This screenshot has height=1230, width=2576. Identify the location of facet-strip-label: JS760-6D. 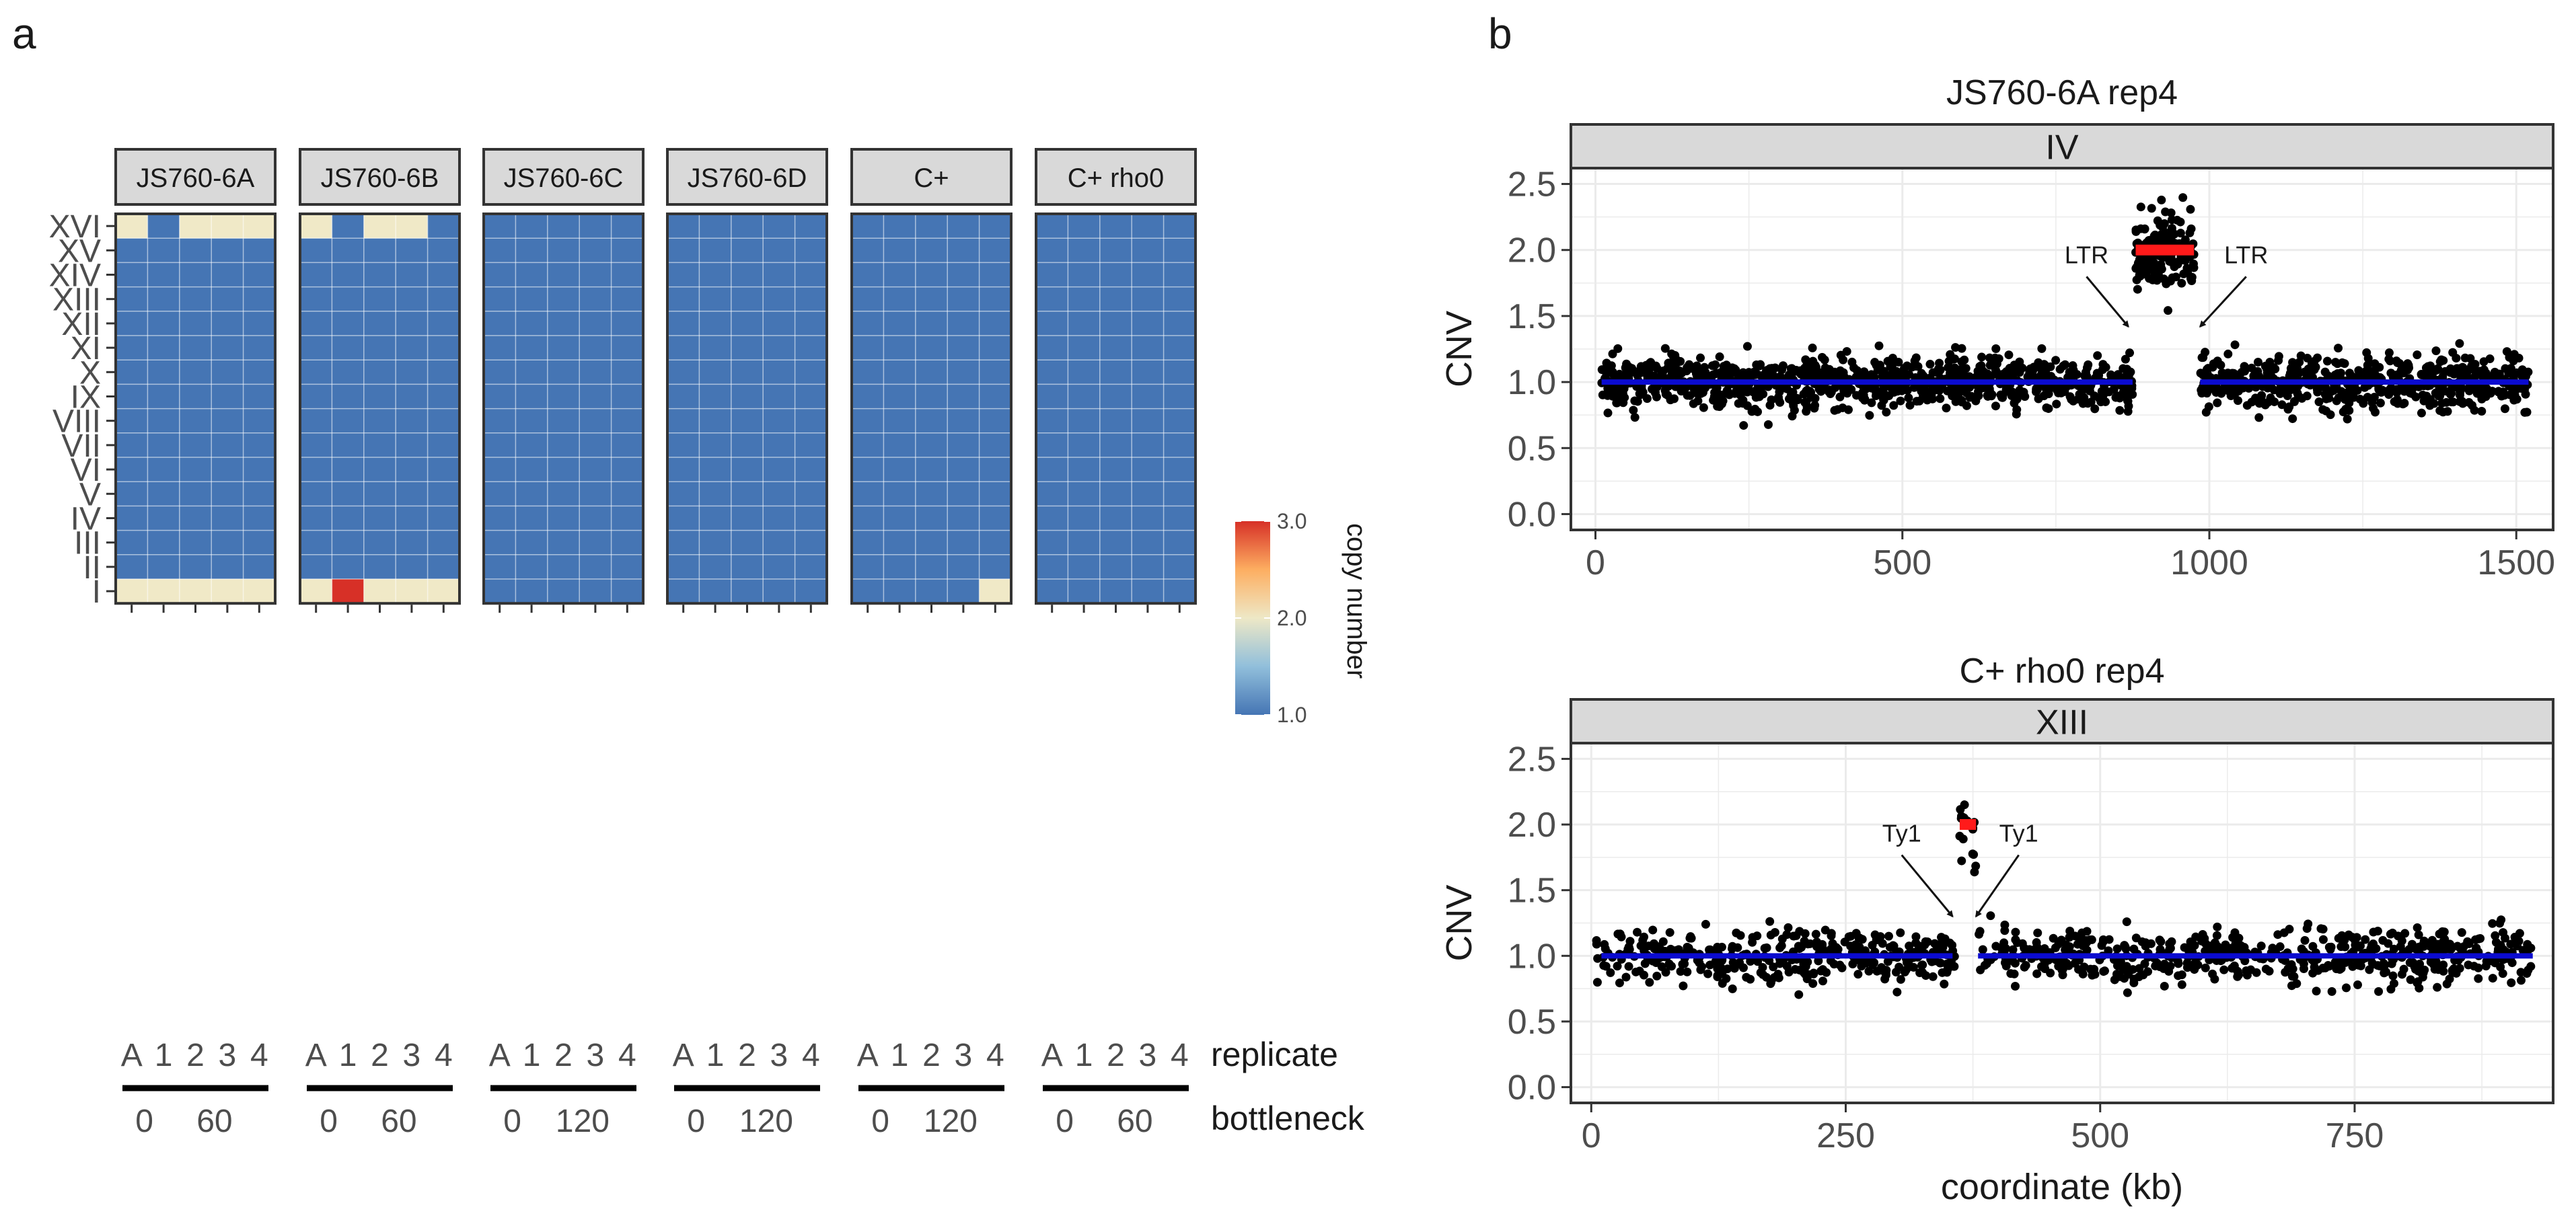
(747, 178).